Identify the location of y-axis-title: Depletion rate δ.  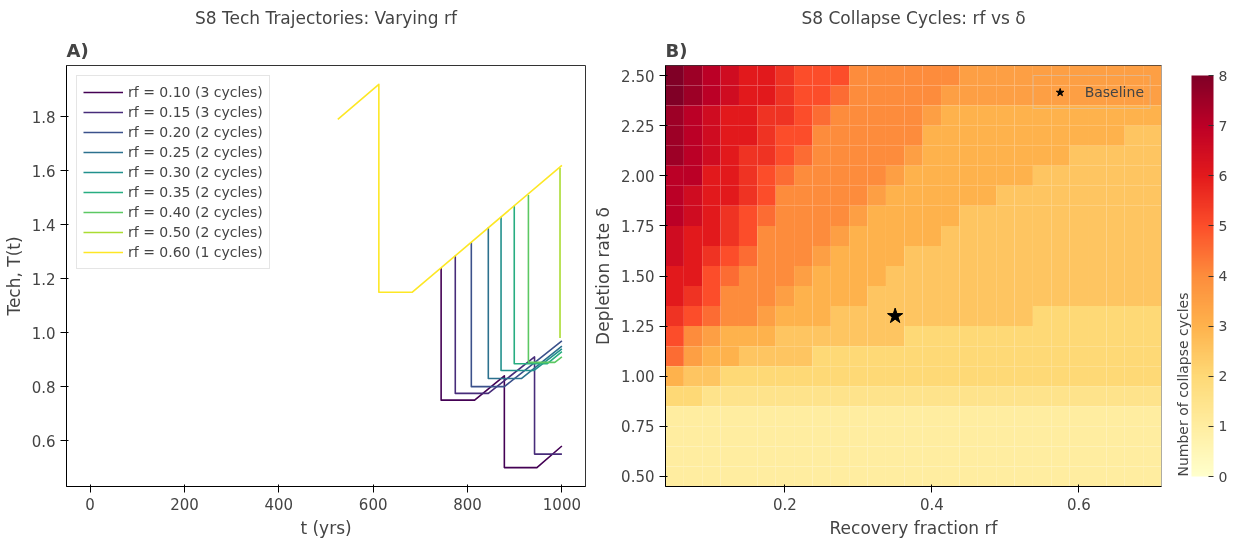
(603, 276).